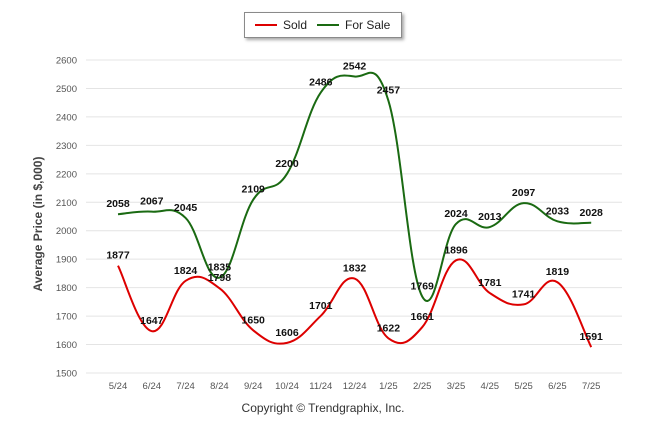 This screenshot has width=646, height=434. I want to click on data-label-sold: 1591, so click(592, 337).